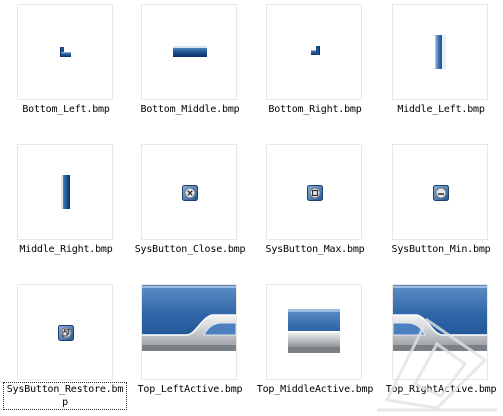 This screenshot has width=503, height=416. Describe the element at coordinates (441, 389) in the screenshot. I see `file-name: Top_RightActive.bmp` at that location.